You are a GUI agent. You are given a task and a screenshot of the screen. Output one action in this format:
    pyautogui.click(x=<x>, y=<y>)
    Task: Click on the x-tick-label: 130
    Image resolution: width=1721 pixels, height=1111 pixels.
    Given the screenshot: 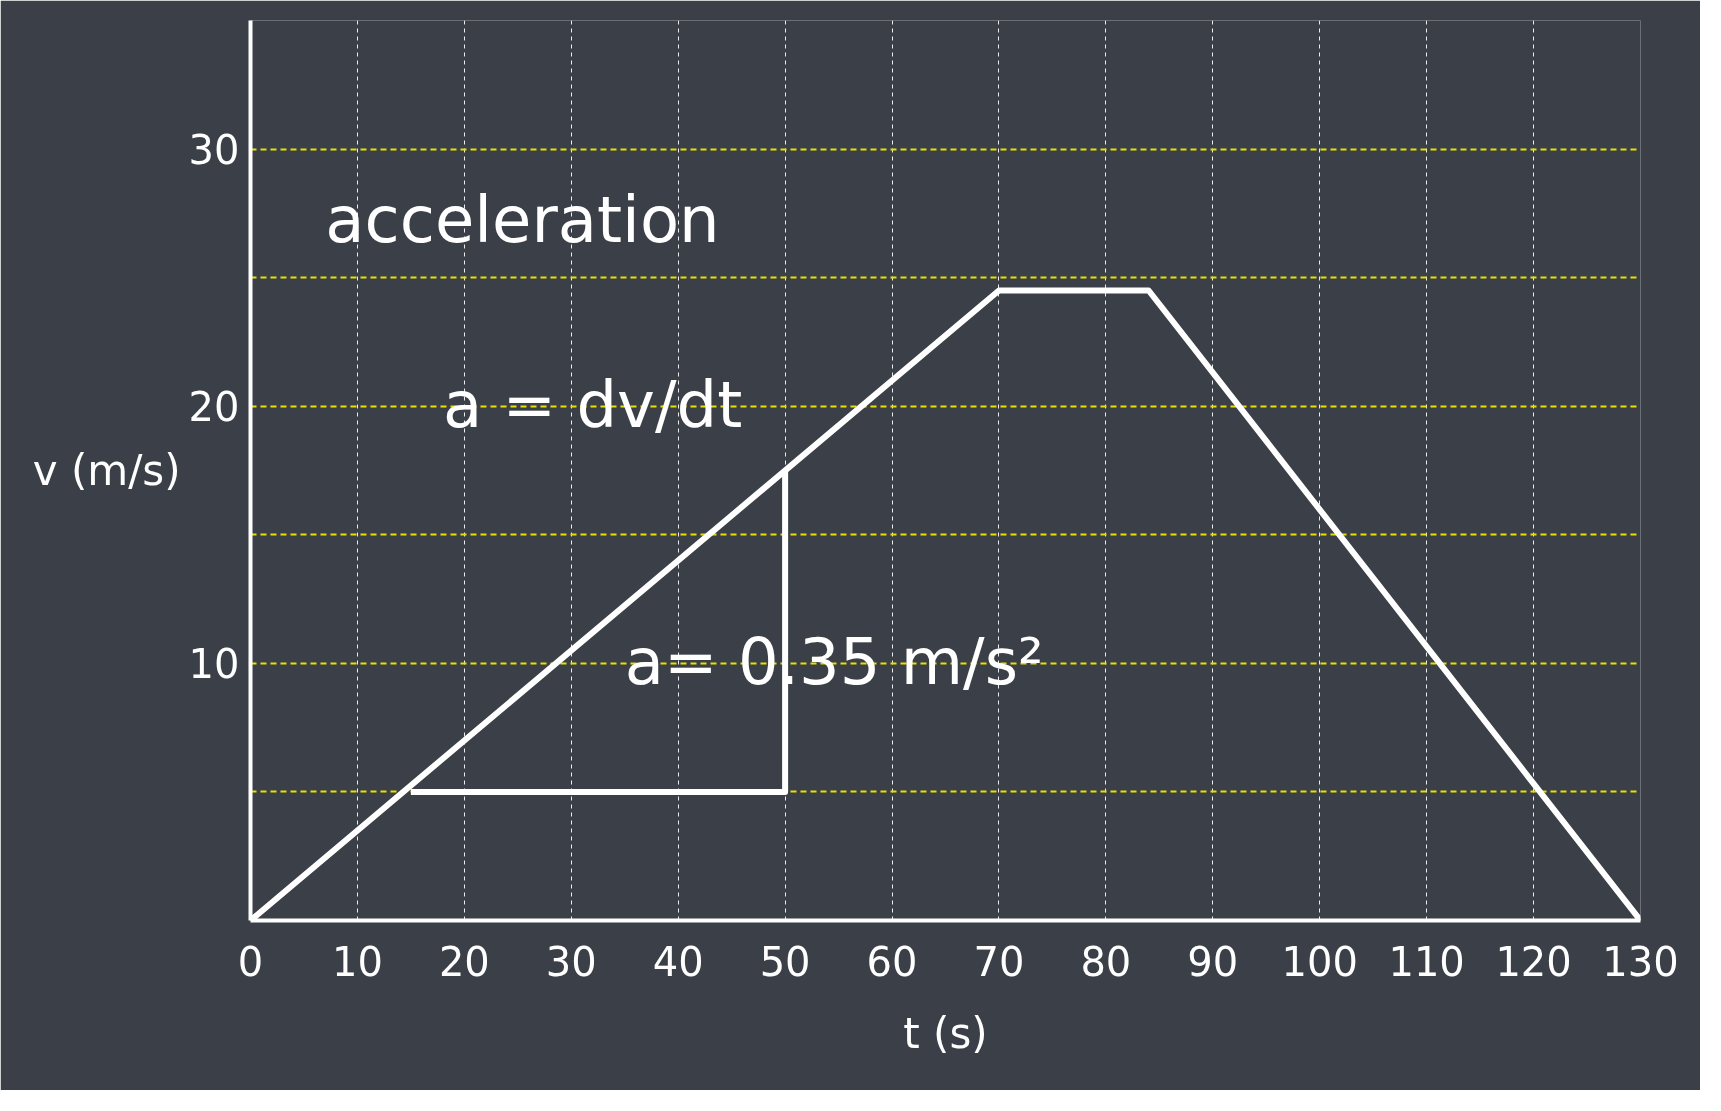 What is the action you would take?
    pyautogui.click(x=1640, y=961)
    